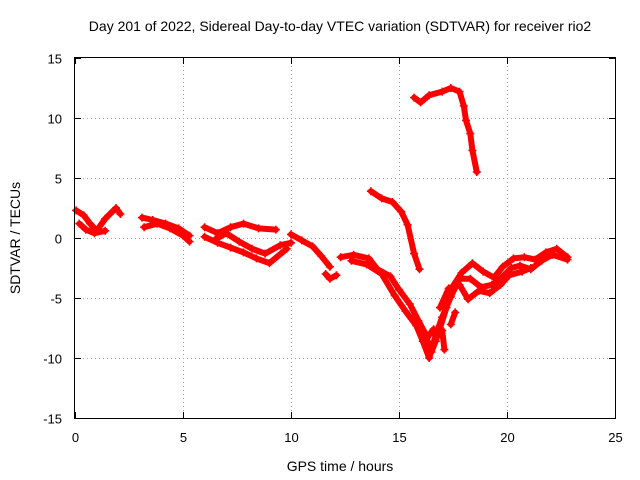 This screenshot has width=640, height=480. What do you see at coordinates (15, 238) in the screenshot?
I see `y-axis-label: SDTVAR / TECUs` at bounding box center [15, 238].